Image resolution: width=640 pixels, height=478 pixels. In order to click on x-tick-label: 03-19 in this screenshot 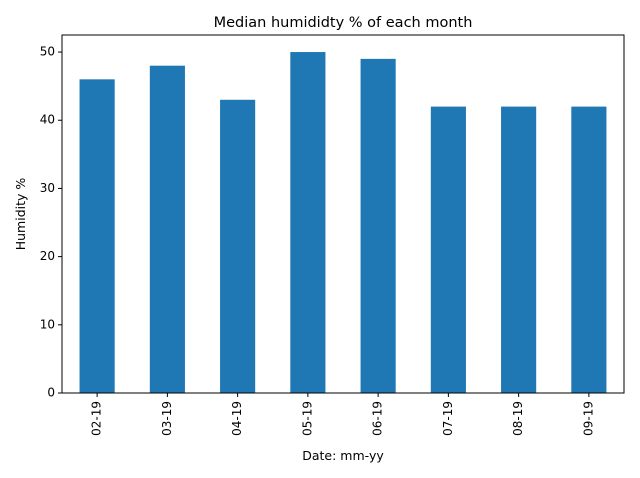, I will do `click(167, 418)`.